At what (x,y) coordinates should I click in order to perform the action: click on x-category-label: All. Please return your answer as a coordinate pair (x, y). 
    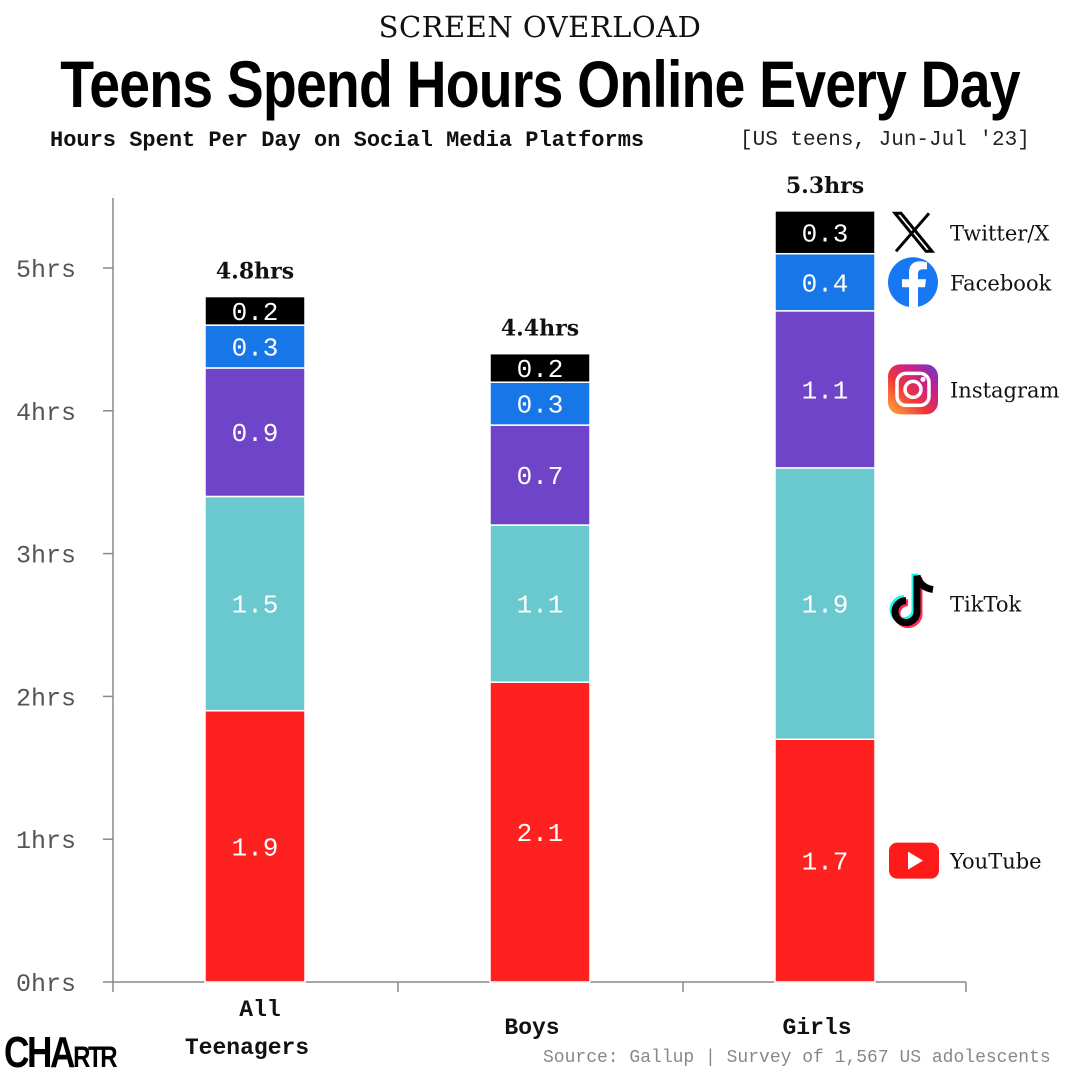
    Looking at the image, I should click on (259, 1010).